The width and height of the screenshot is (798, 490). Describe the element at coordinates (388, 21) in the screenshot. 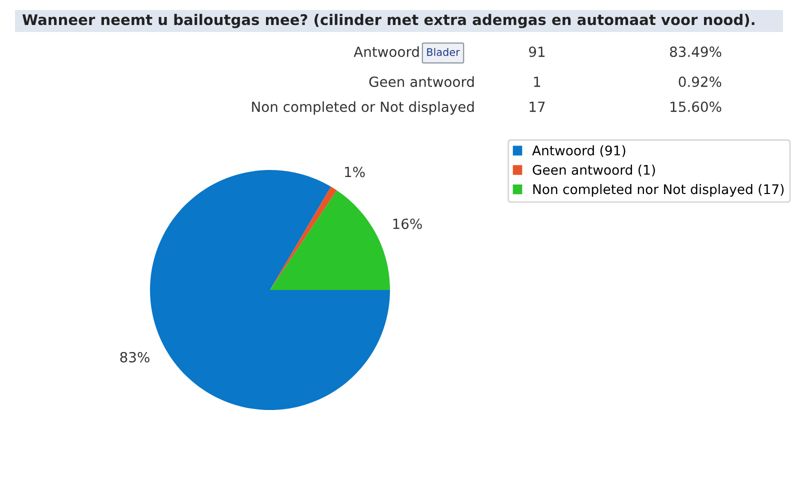

I see `chart-title: Wanneer neemt u bailoutgas mee? (cilinder met extra ademgas en automaat voor nood).` at that location.